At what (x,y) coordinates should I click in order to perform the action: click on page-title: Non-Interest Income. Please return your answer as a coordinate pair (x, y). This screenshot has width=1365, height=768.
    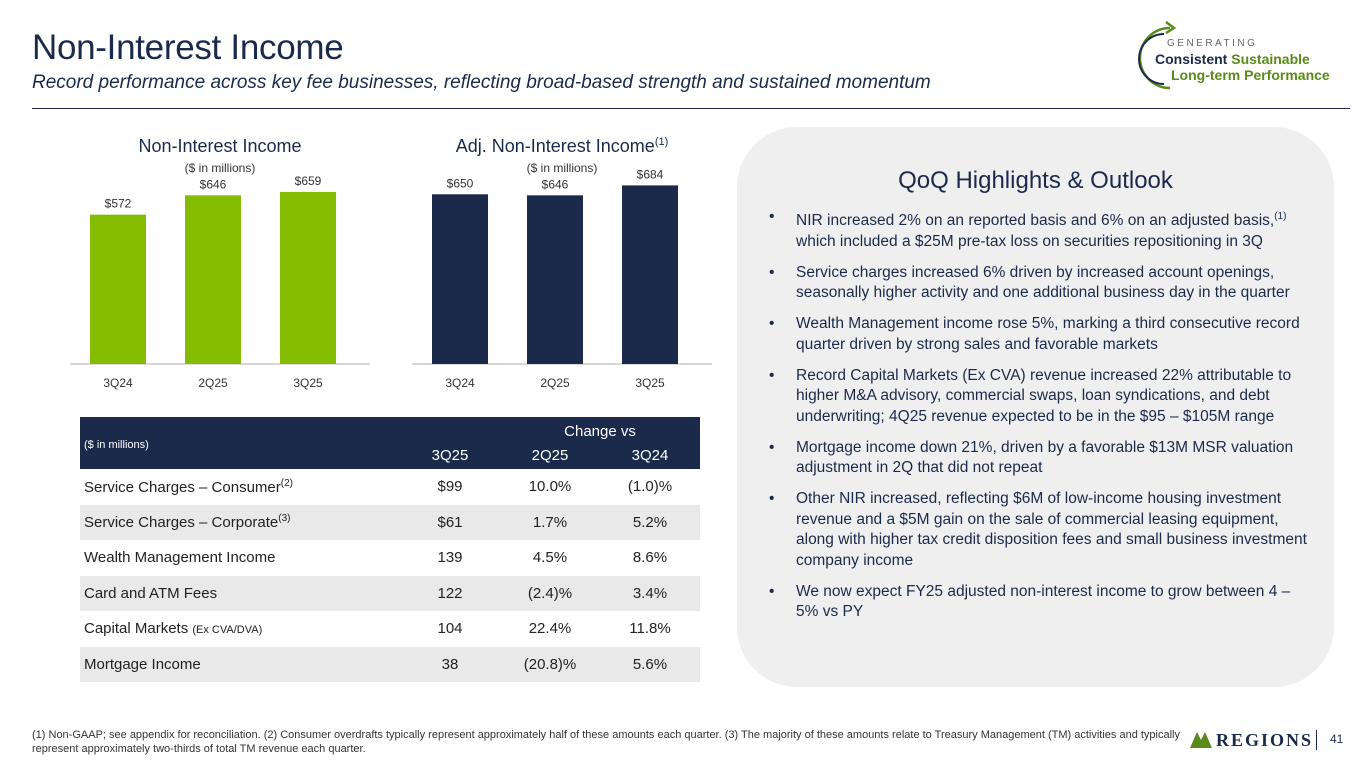
    Looking at the image, I should click on (188, 47).